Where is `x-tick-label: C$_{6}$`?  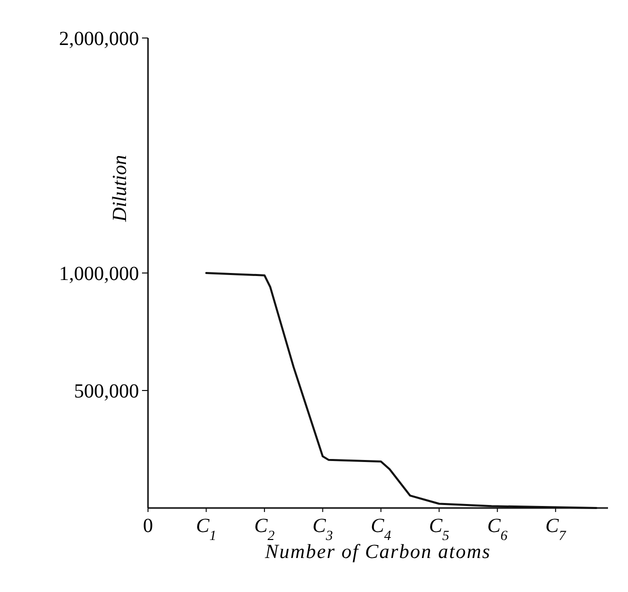 x-tick-label: C$_{6}$ is located at coordinates (497, 529).